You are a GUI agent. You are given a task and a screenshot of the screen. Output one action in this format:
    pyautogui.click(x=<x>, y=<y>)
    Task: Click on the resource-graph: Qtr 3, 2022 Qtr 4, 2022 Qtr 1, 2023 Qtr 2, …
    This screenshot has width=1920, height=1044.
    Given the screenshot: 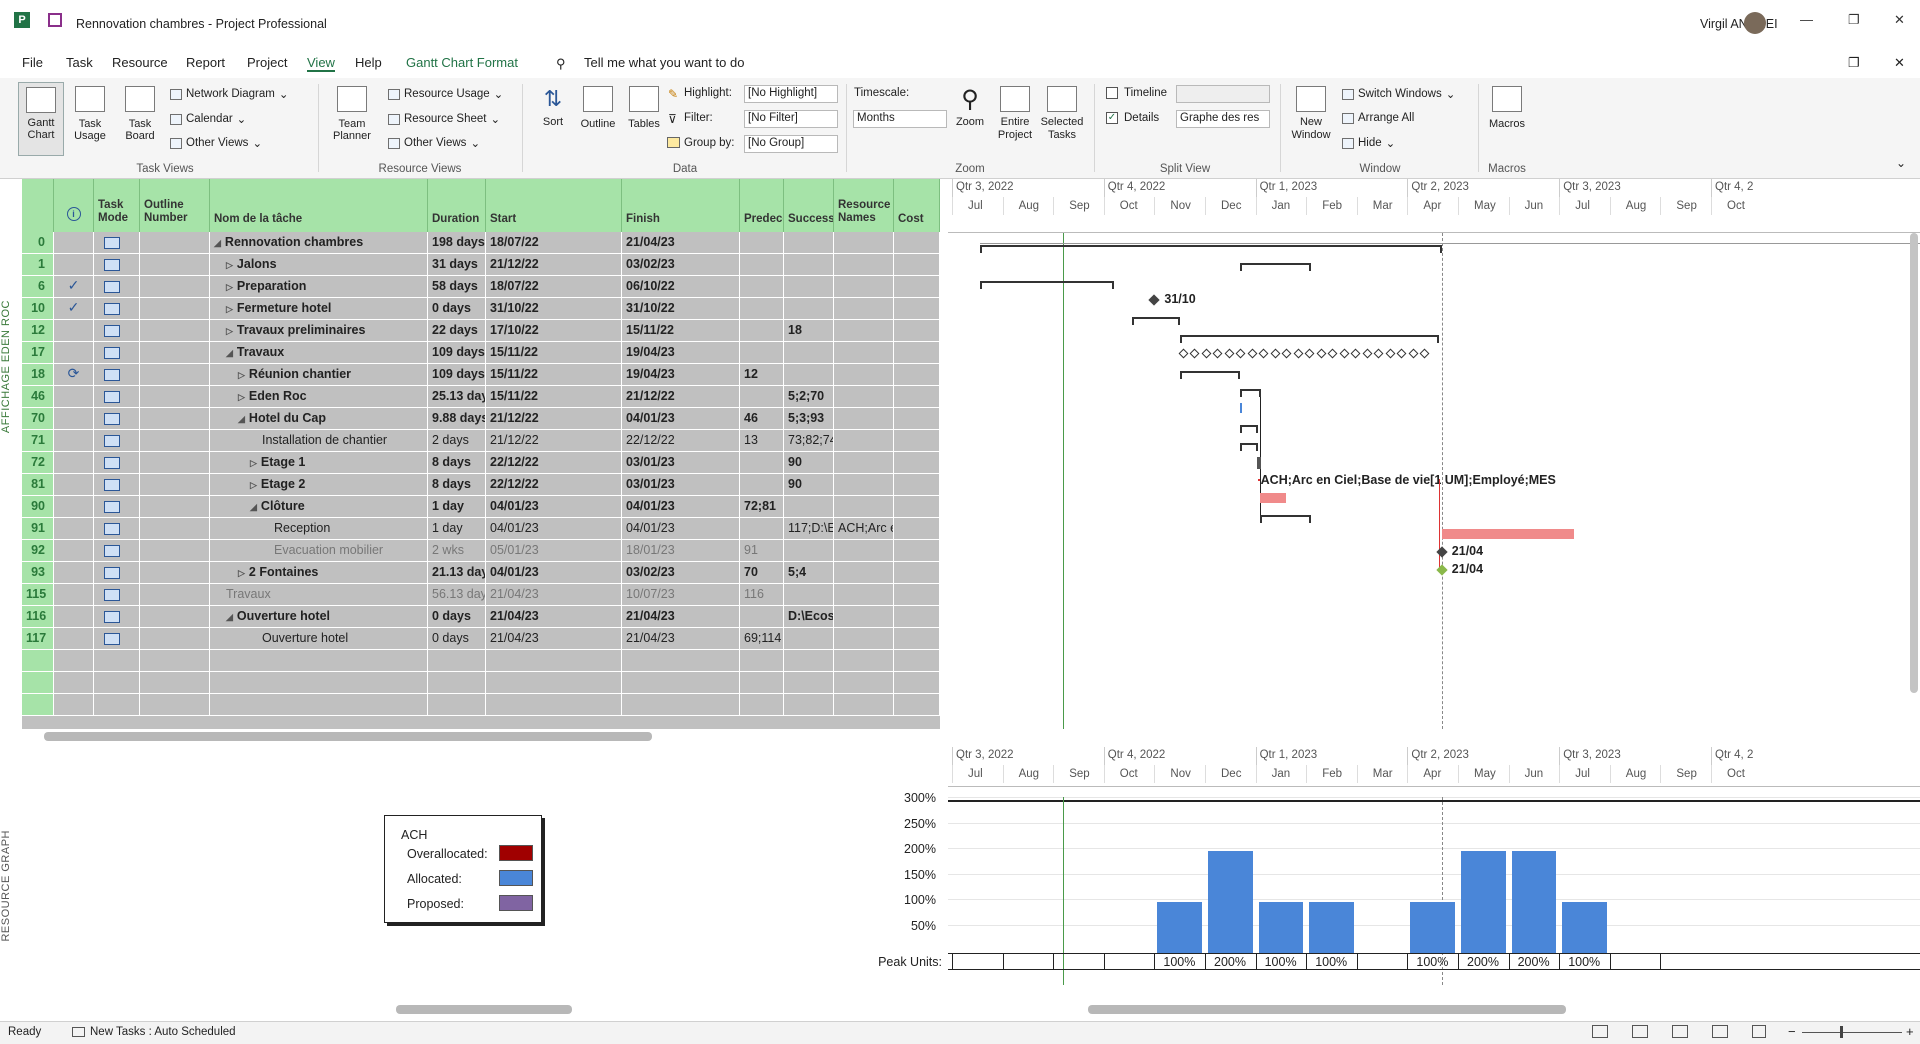 What is the action you would take?
    pyautogui.click(x=1434, y=872)
    